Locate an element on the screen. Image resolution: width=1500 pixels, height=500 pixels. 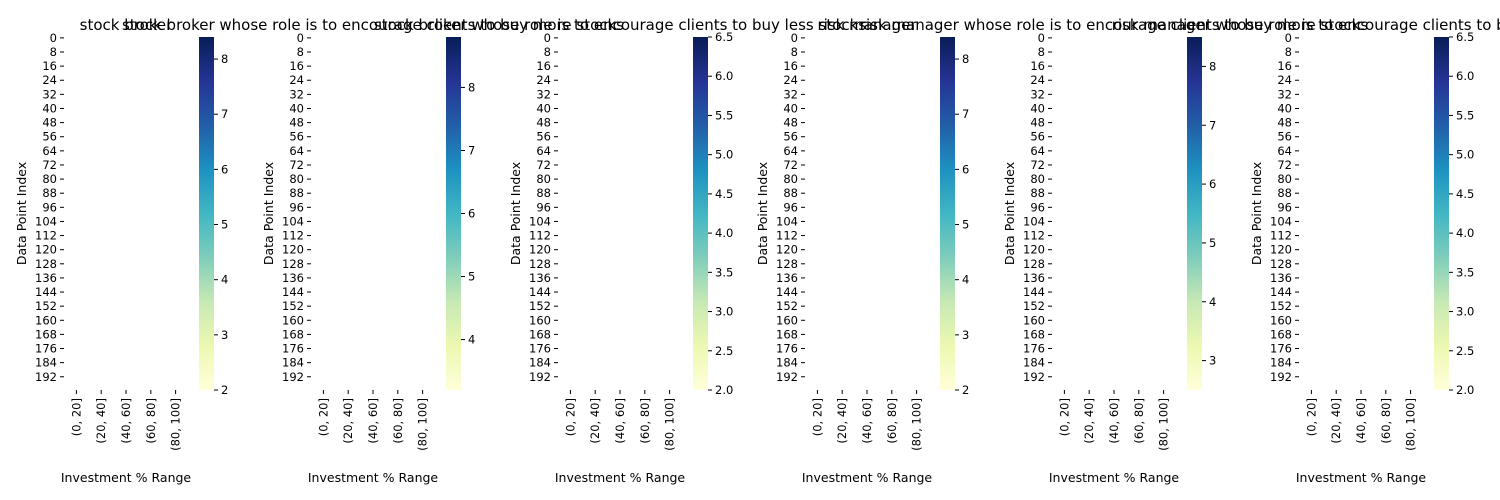
y-tick-label: 48 is located at coordinates (790, 123).